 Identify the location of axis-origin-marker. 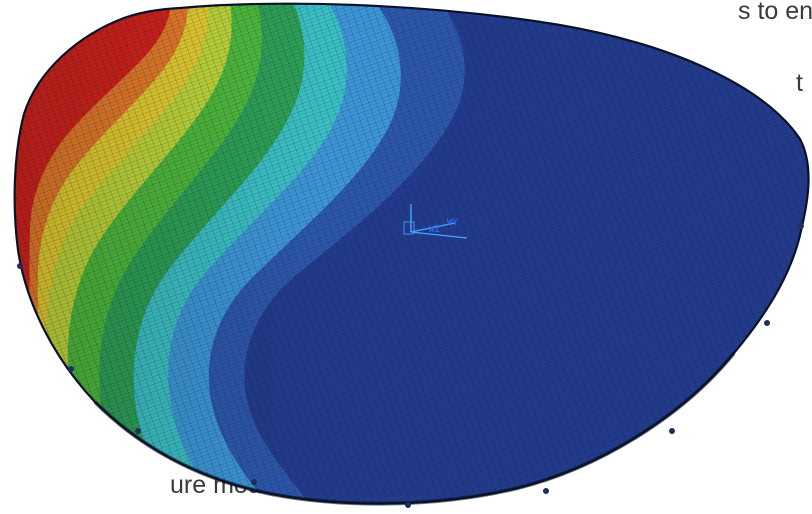
(409, 228).